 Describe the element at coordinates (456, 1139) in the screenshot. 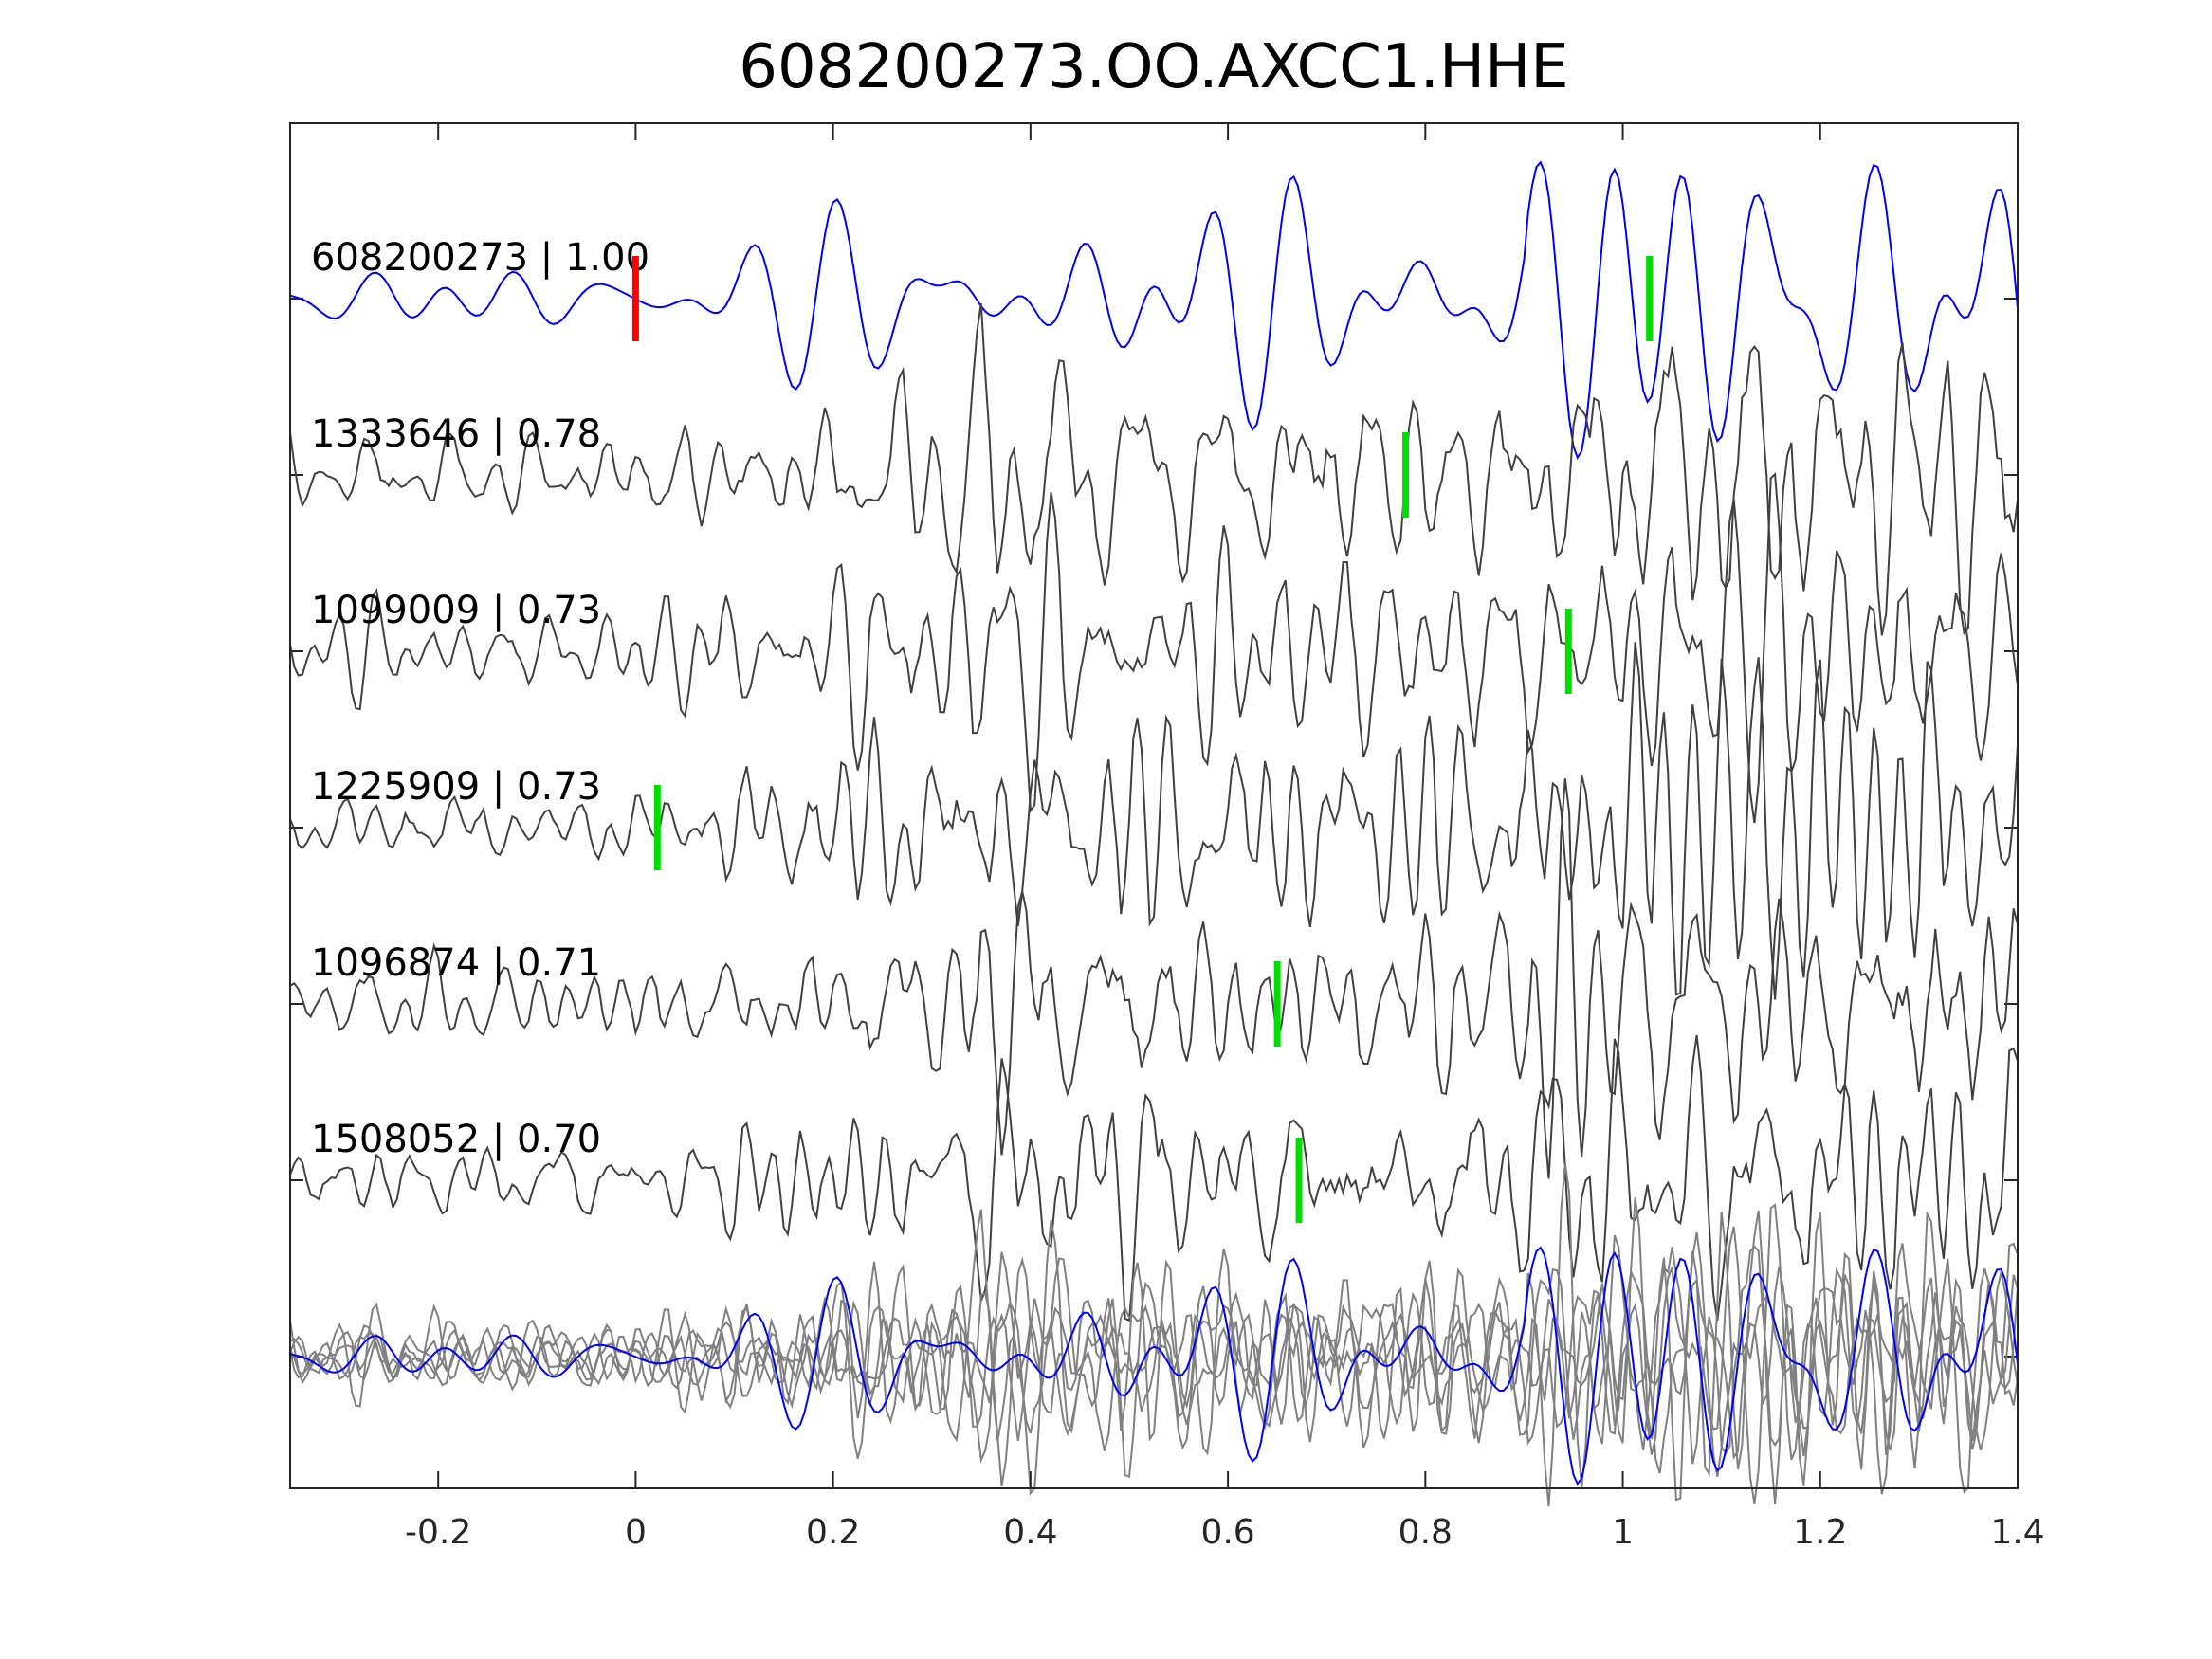

I see `trace-label: 1508052 | 0.70` at that location.